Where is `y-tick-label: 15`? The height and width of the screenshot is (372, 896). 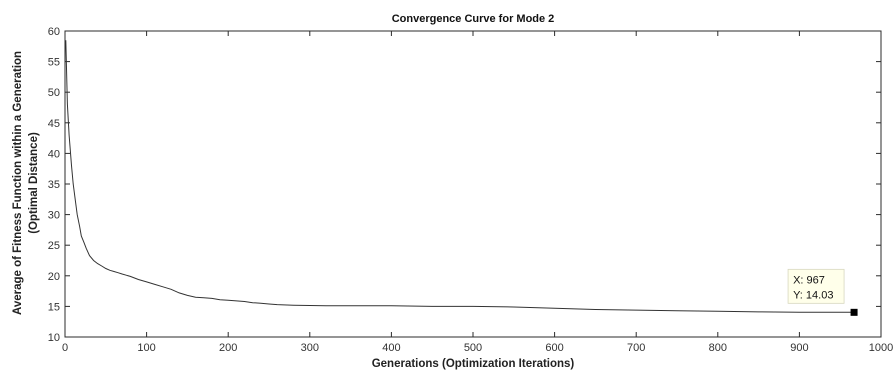 y-tick-label: 15 is located at coordinates (54, 307).